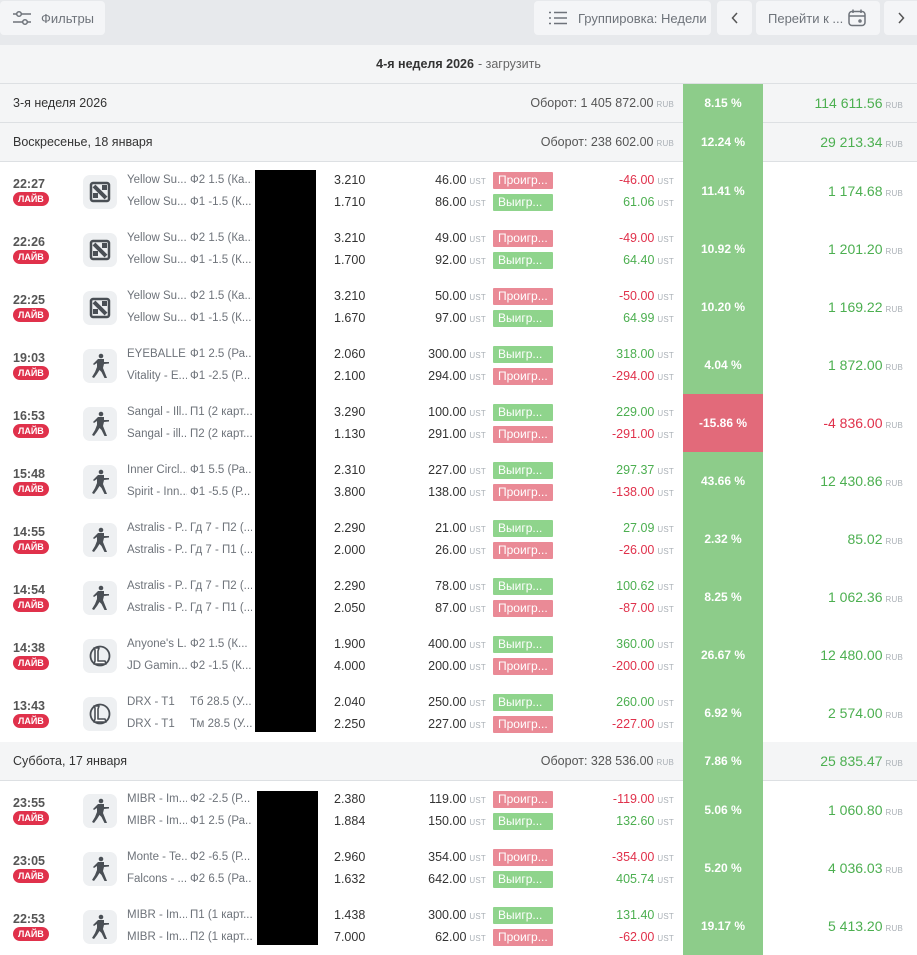  What do you see at coordinates (29, 474) in the screenshot?
I see `bet-time: 15:48` at bounding box center [29, 474].